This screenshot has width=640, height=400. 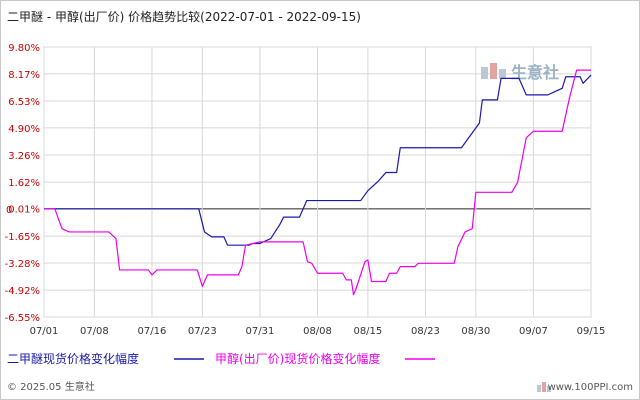 What do you see at coordinates (590, 387) in the screenshot?
I see `footer-site-link: www.100PPI.com` at bounding box center [590, 387].